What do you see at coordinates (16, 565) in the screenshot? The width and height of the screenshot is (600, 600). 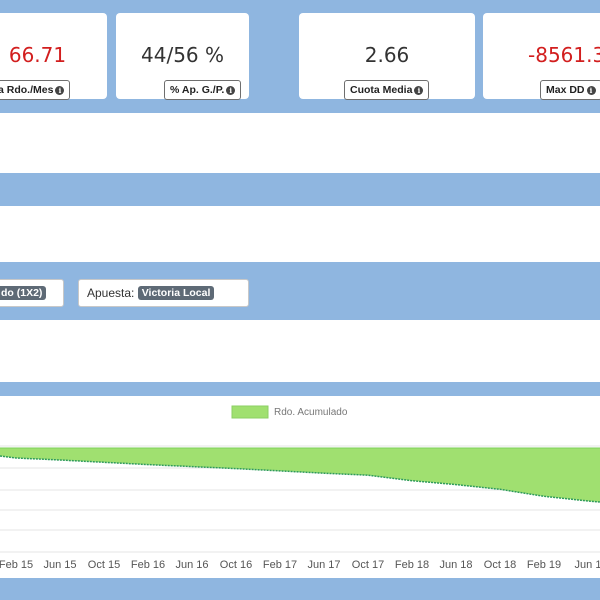 I see `x-tick-label: Feb 15` at bounding box center [16, 565].